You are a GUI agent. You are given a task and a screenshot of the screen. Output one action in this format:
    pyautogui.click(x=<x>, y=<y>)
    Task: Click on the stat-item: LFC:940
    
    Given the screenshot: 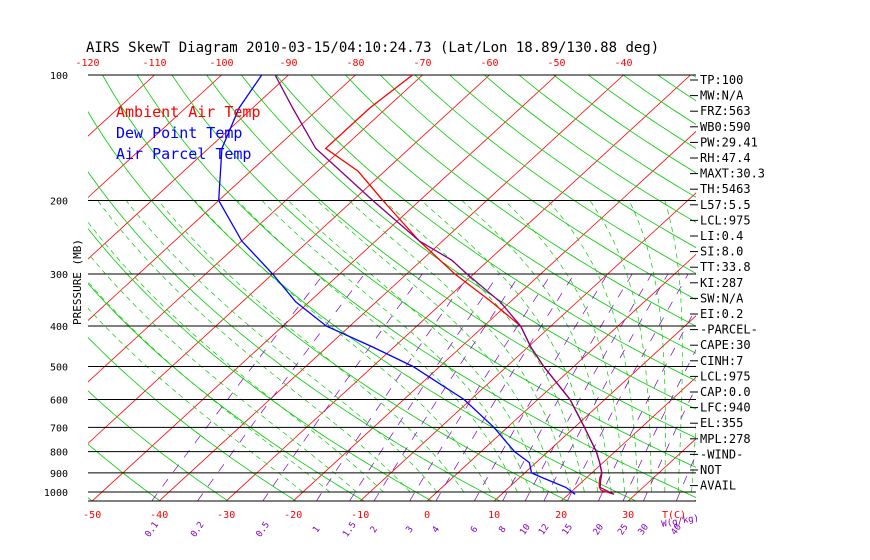 What is the action you would take?
    pyautogui.click(x=725, y=408)
    